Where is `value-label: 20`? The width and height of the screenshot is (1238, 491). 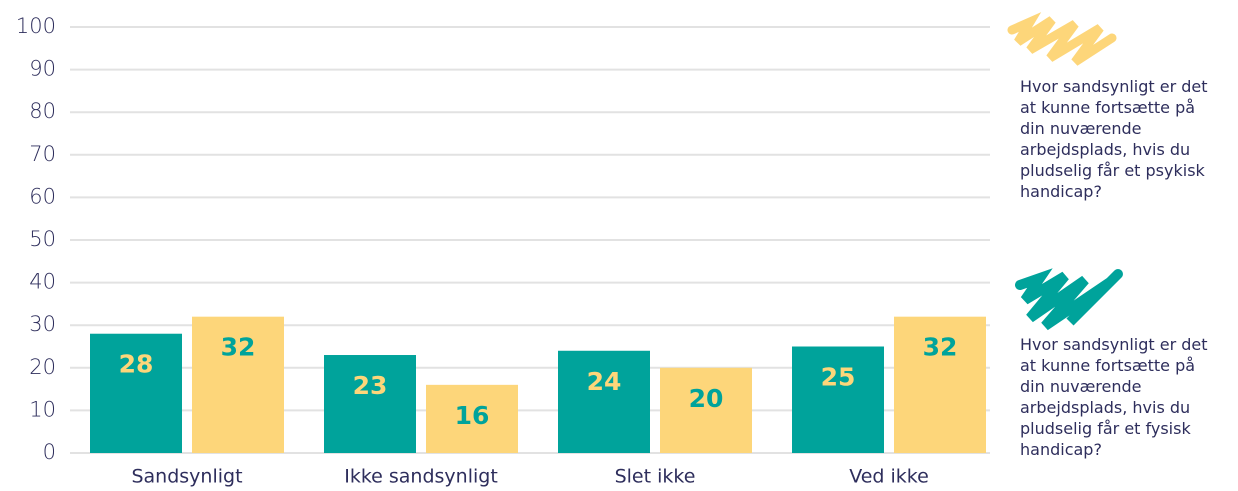
value-label: 20 is located at coordinates (706, 398).